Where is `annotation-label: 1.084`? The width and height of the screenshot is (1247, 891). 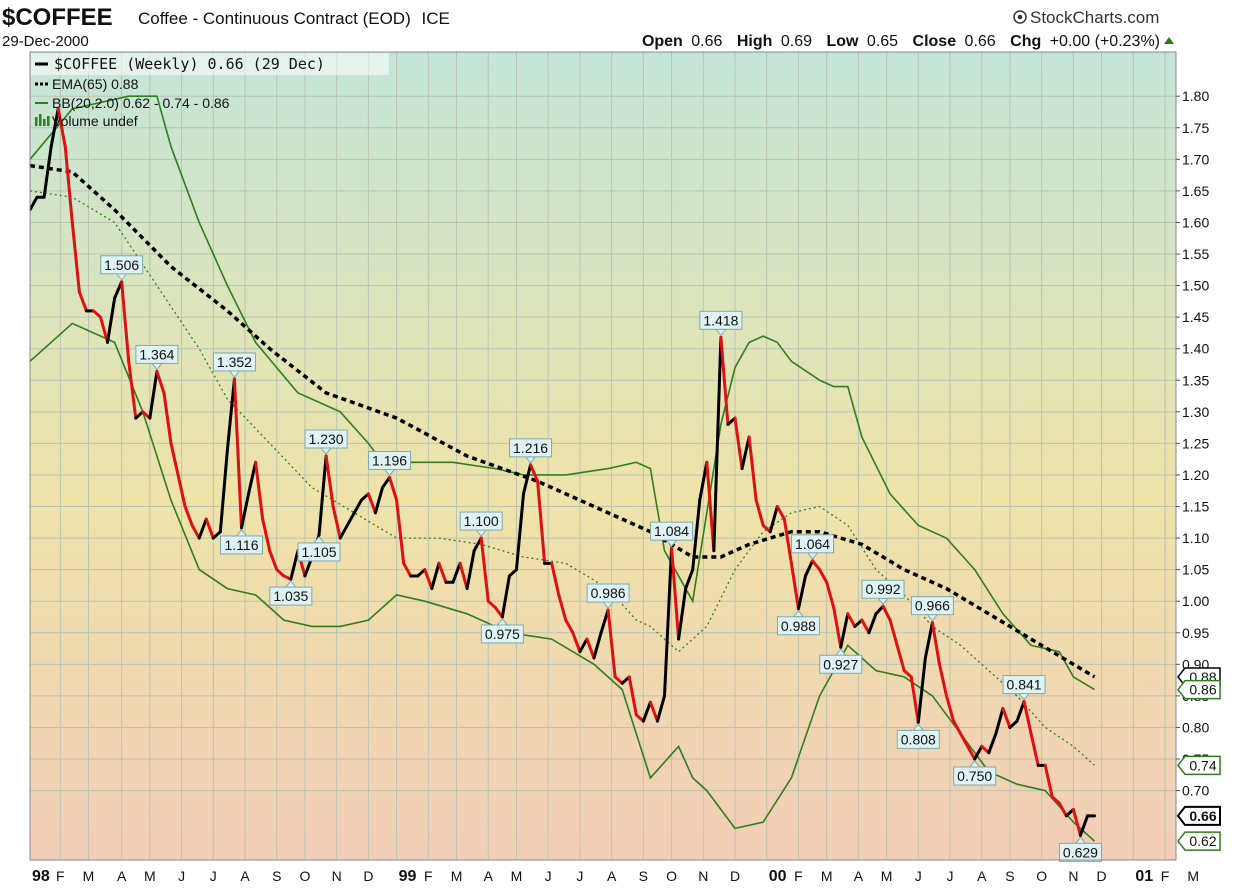
annotation-label: 1.084 is located at coordinates (671, 531).